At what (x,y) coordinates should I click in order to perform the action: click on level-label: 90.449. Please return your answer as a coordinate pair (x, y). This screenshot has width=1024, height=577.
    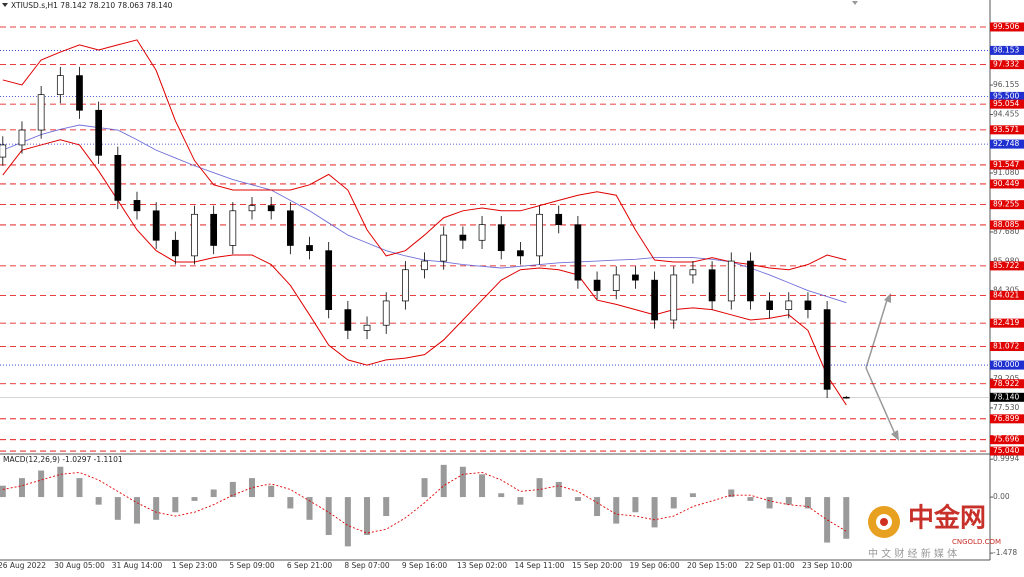
    Looking at the image, I should click on (1006, 183).